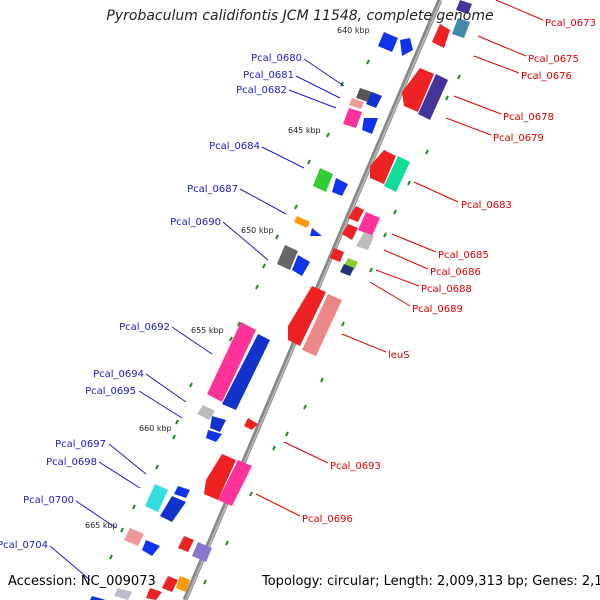 The height and width of the screenshot is (600, 600). I want to click on gene-label-left: Pcal_0694, so click(118, 374).